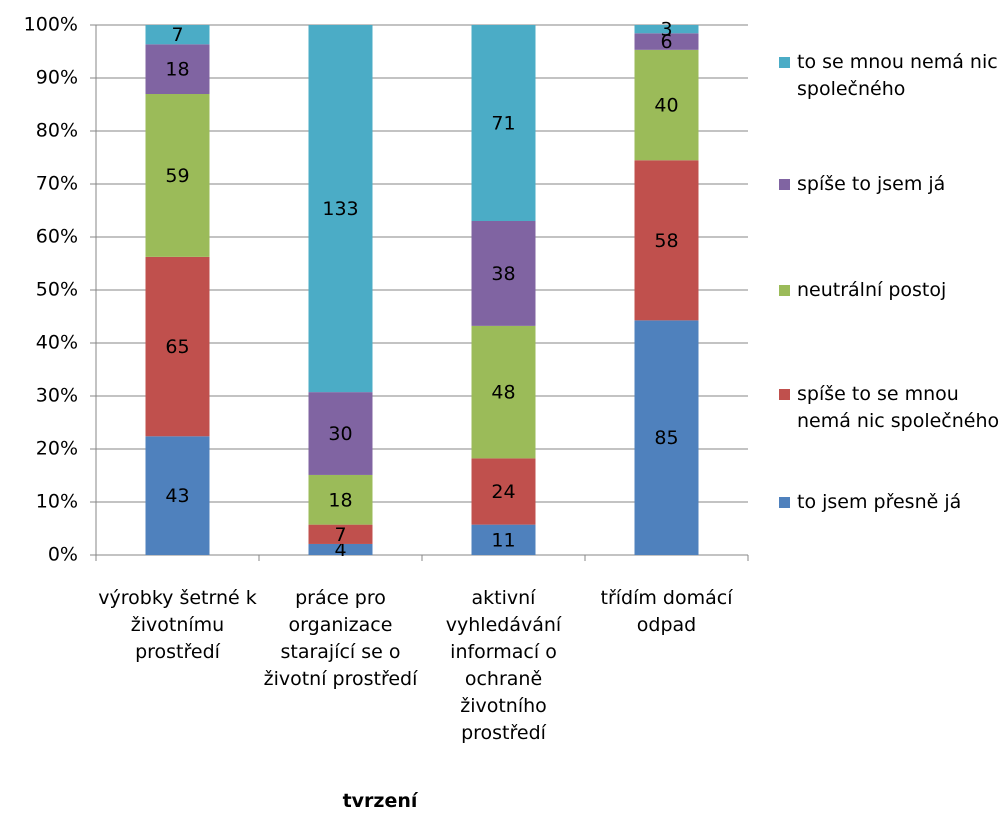 This screenshot has height=814, width=1003. I want to click on data-label: 65, so click(177, 347).